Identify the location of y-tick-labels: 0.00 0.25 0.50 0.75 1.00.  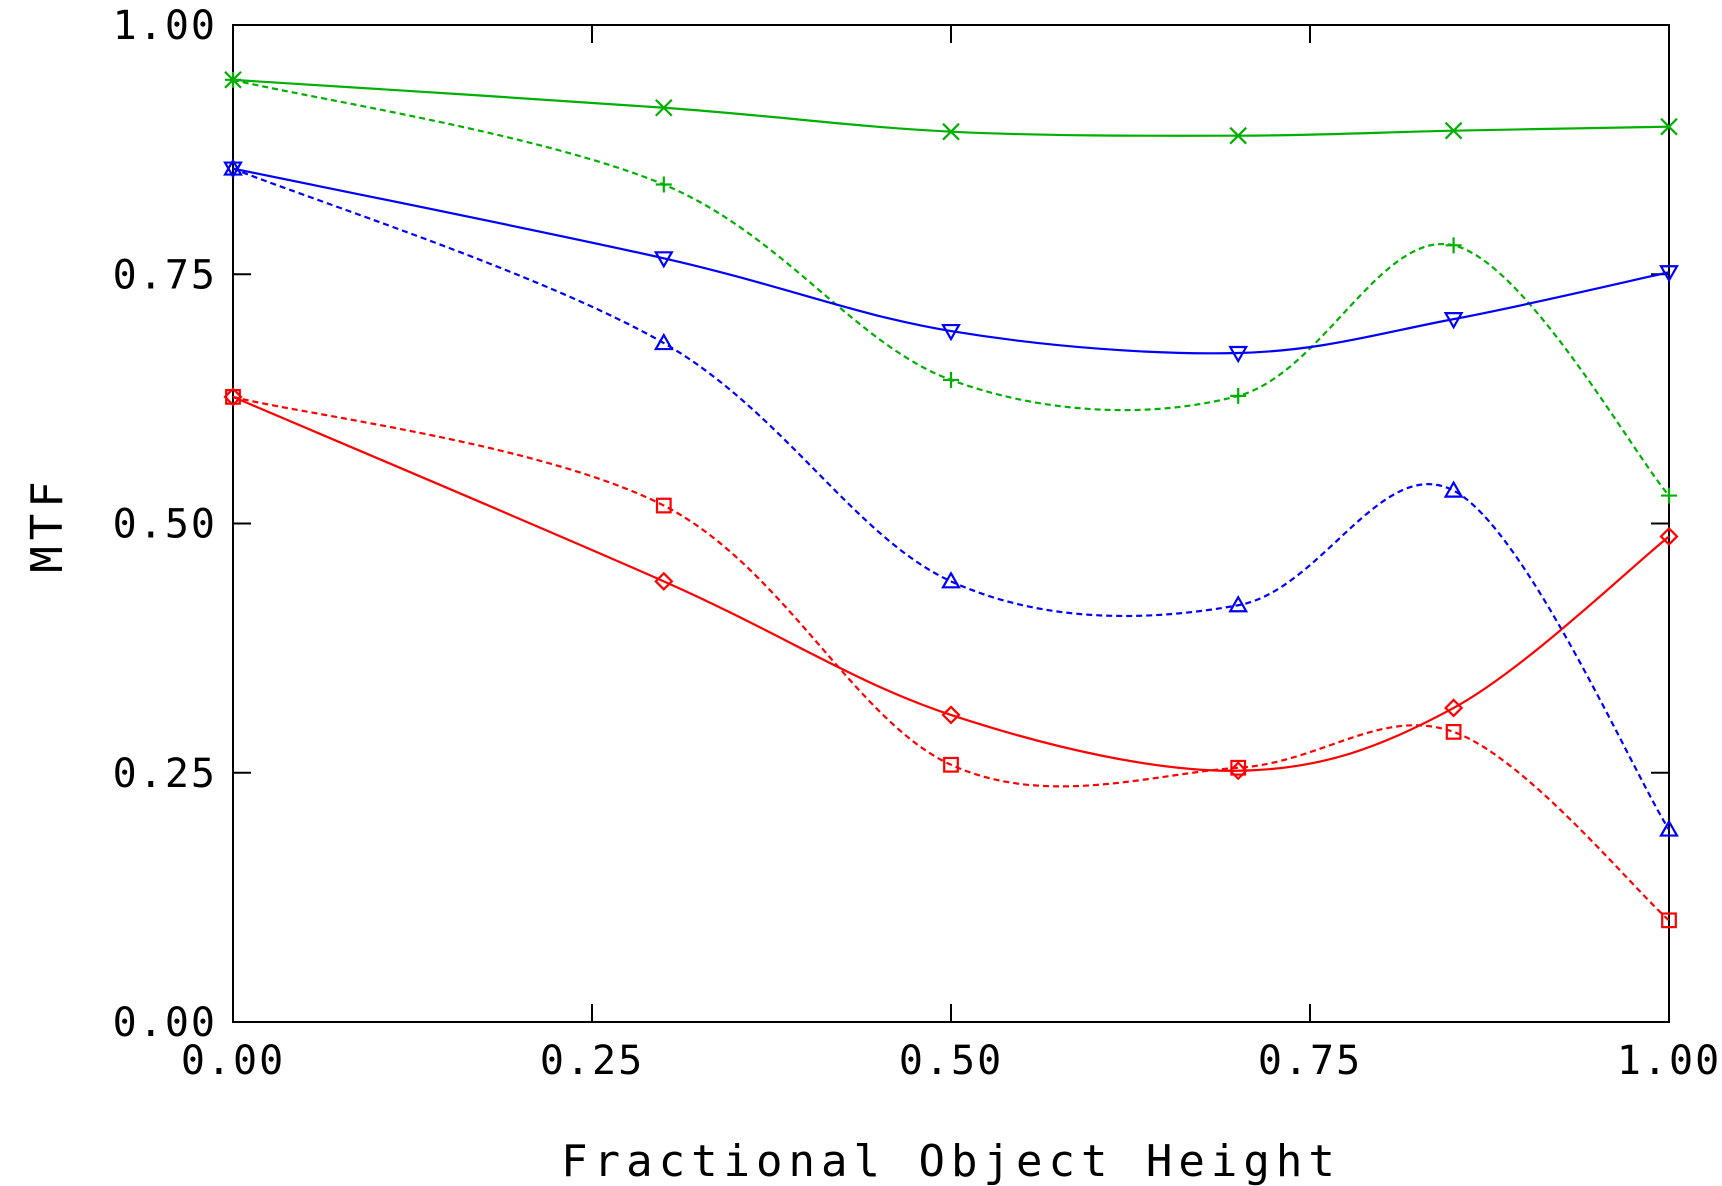
(165, 524).